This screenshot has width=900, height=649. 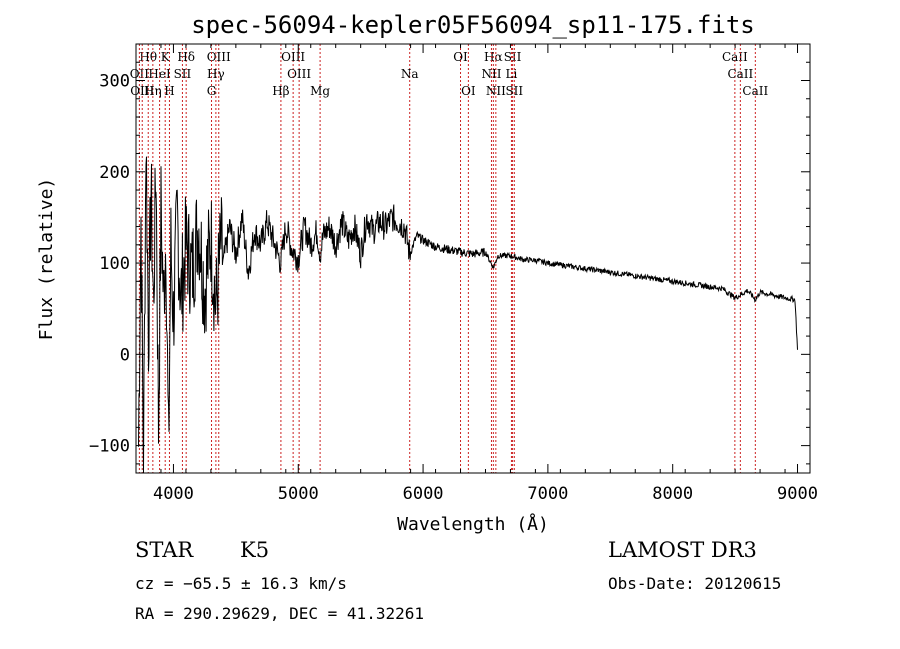 What do you see at coordinates (153, 91) in the screenshot?
I see `spectral-line-label: Hη` at bounding box center [153, 91].